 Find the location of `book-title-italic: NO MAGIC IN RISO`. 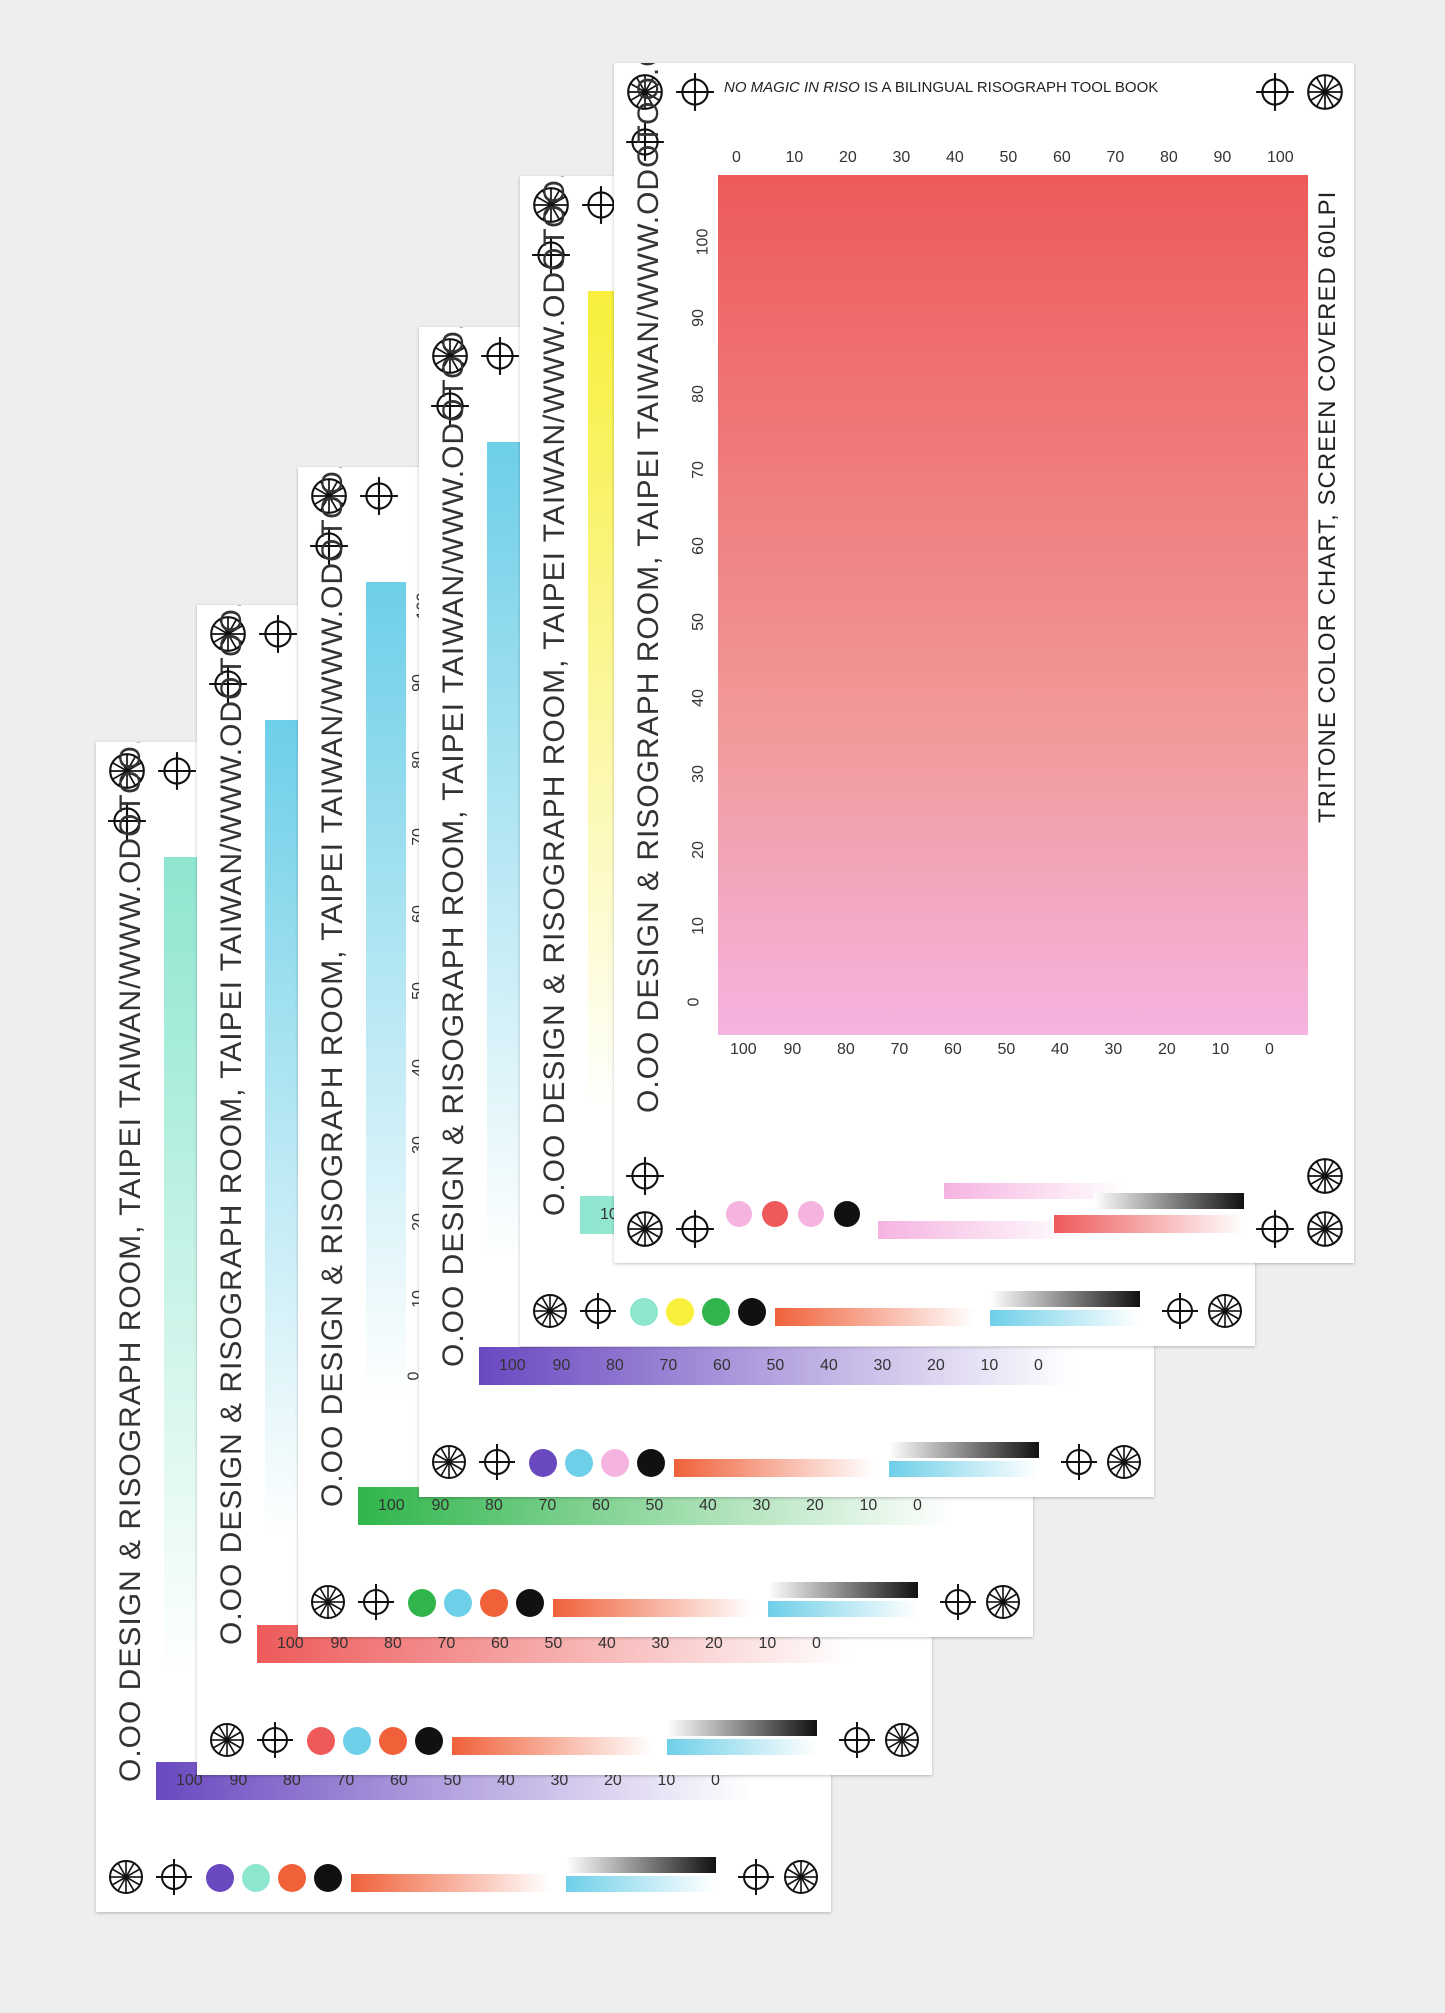

book-title-italic: NO MAGIC IN RISO is located at coordinates (792, 87).